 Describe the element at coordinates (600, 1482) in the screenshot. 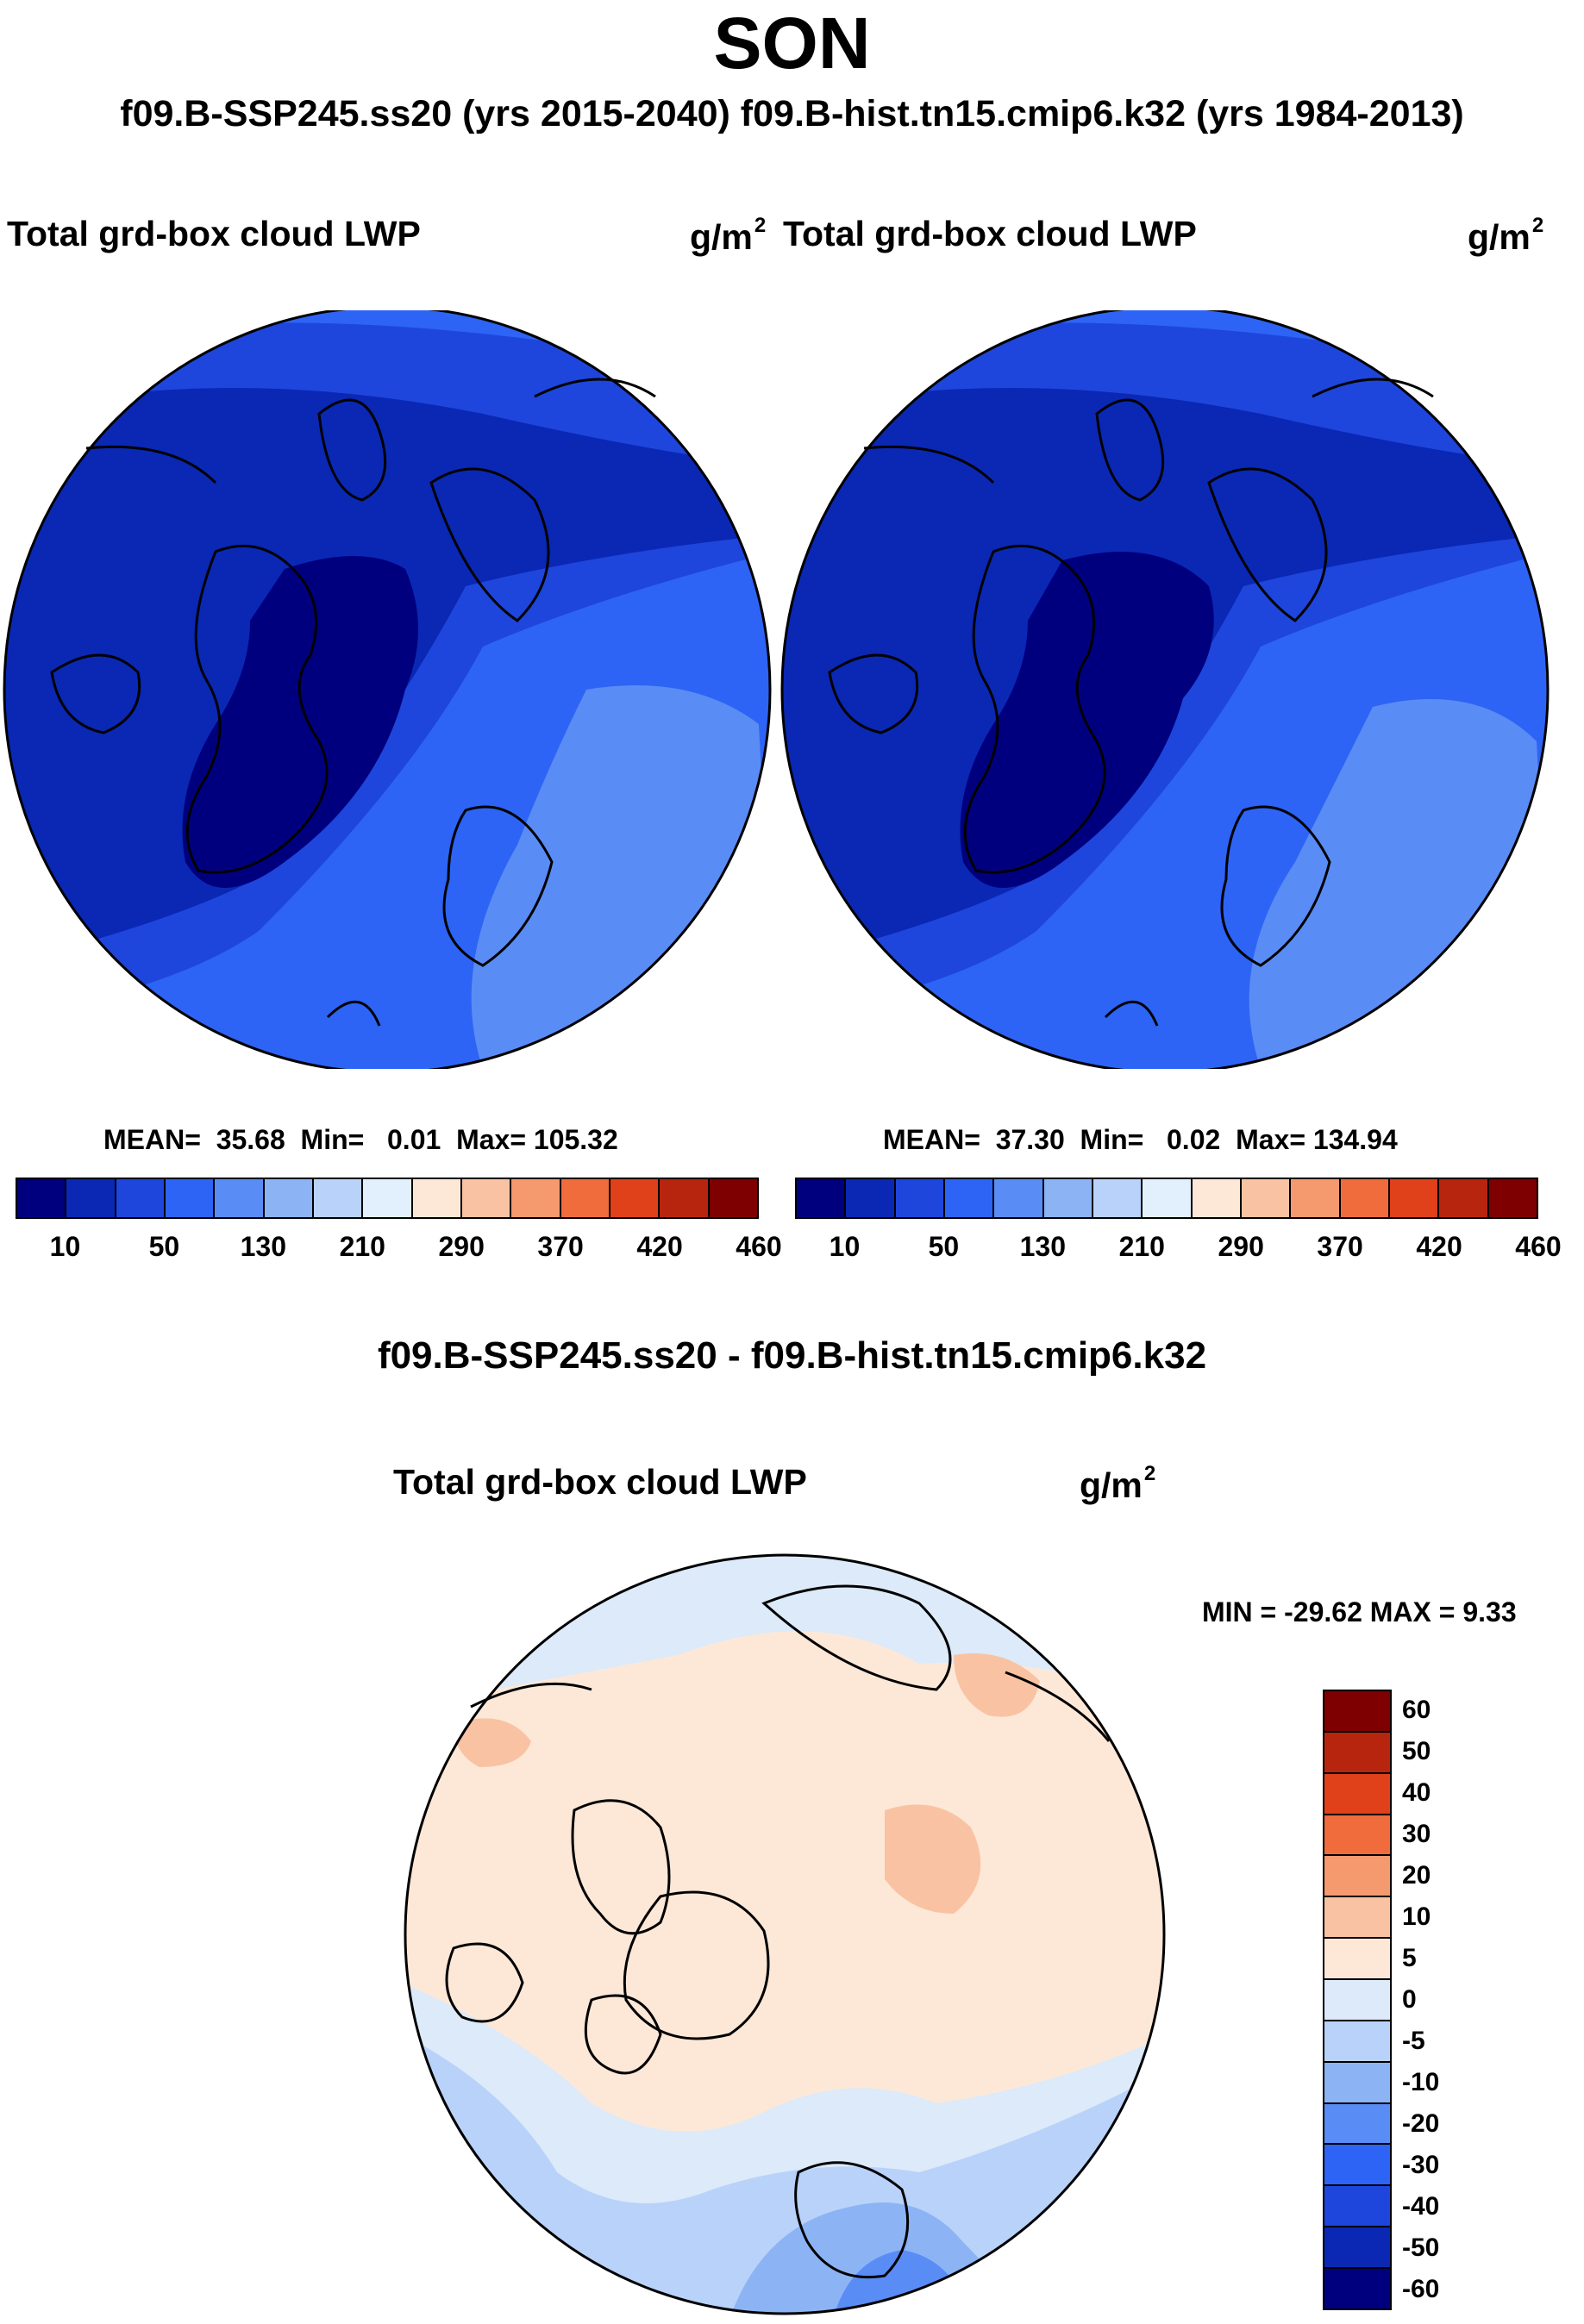

I see `diff-panel-title: Total grd-box cloud LWP` at that location.